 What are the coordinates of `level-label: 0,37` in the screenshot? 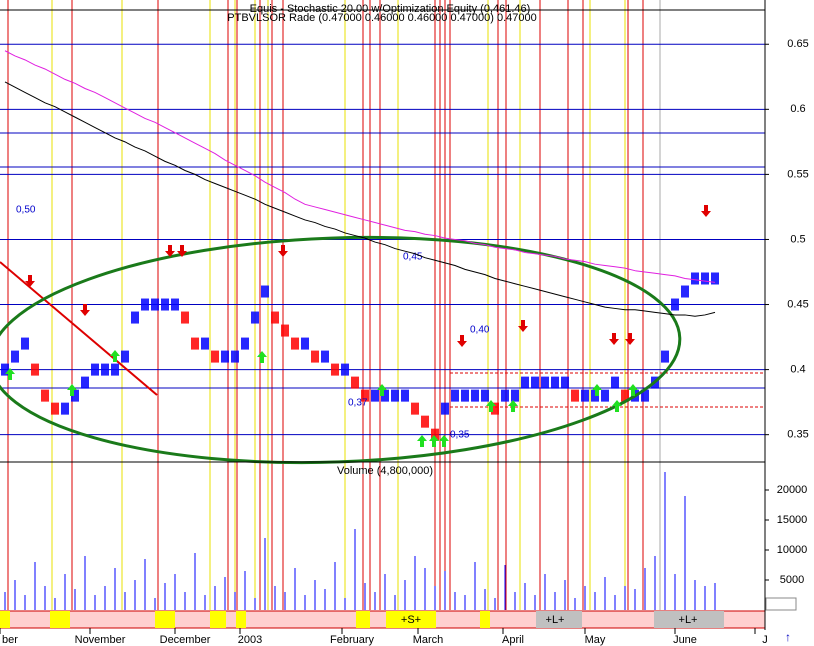 It's located at (358, 403).